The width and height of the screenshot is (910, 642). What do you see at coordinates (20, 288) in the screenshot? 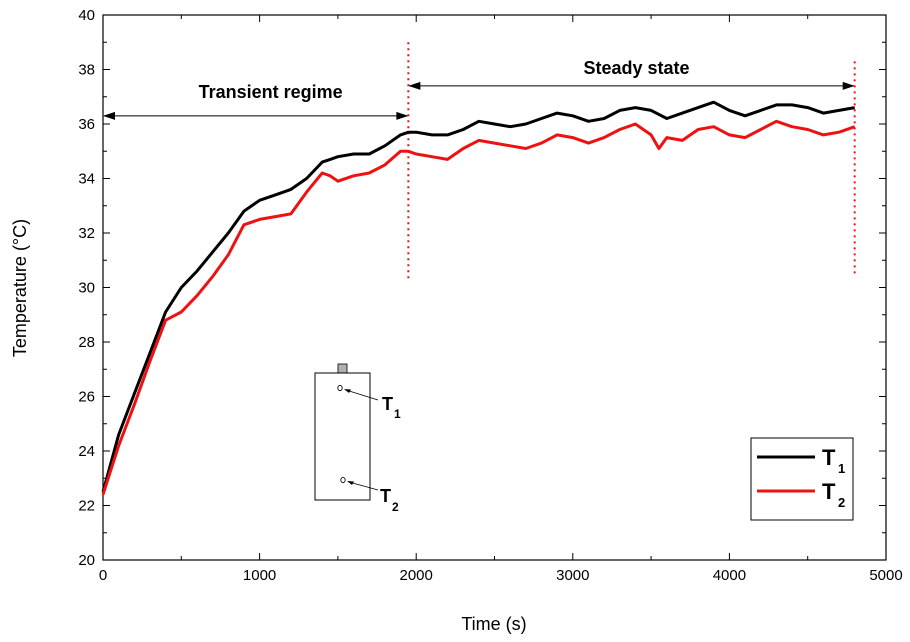
I see `y-axis-title: Temperature (°C)` at bounding box center [20, 288].